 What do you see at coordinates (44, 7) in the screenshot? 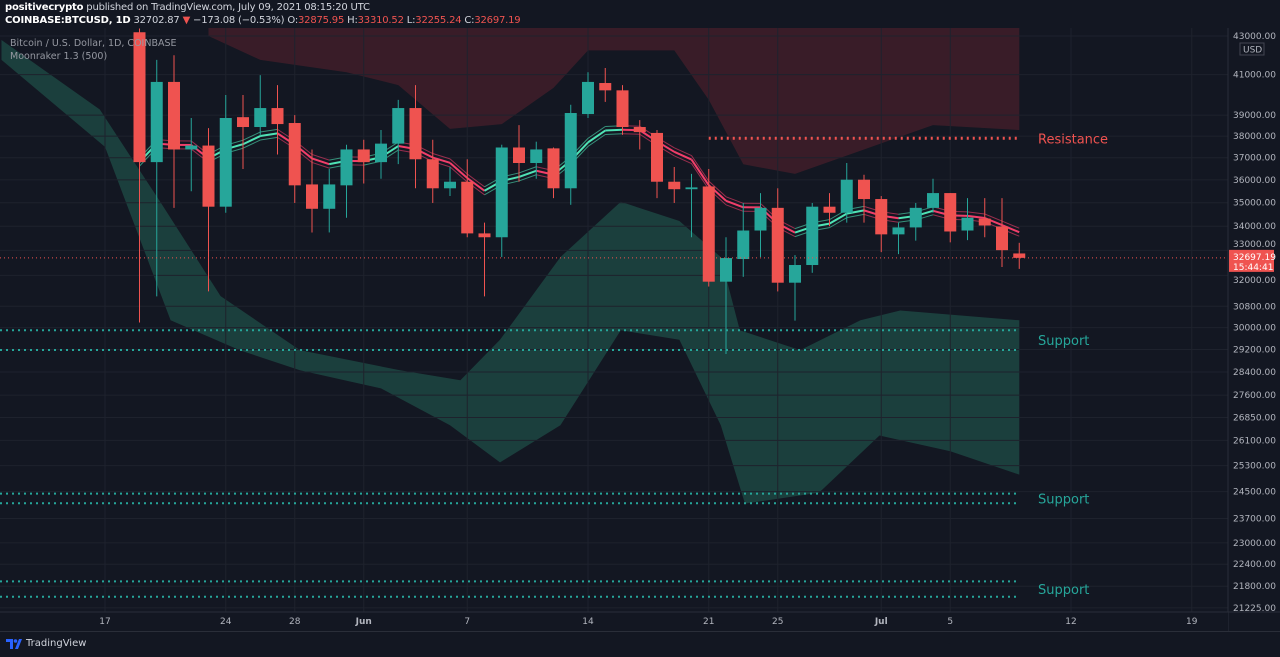
I see `author-name: positivecrypto` at bounding box center [44, 7].